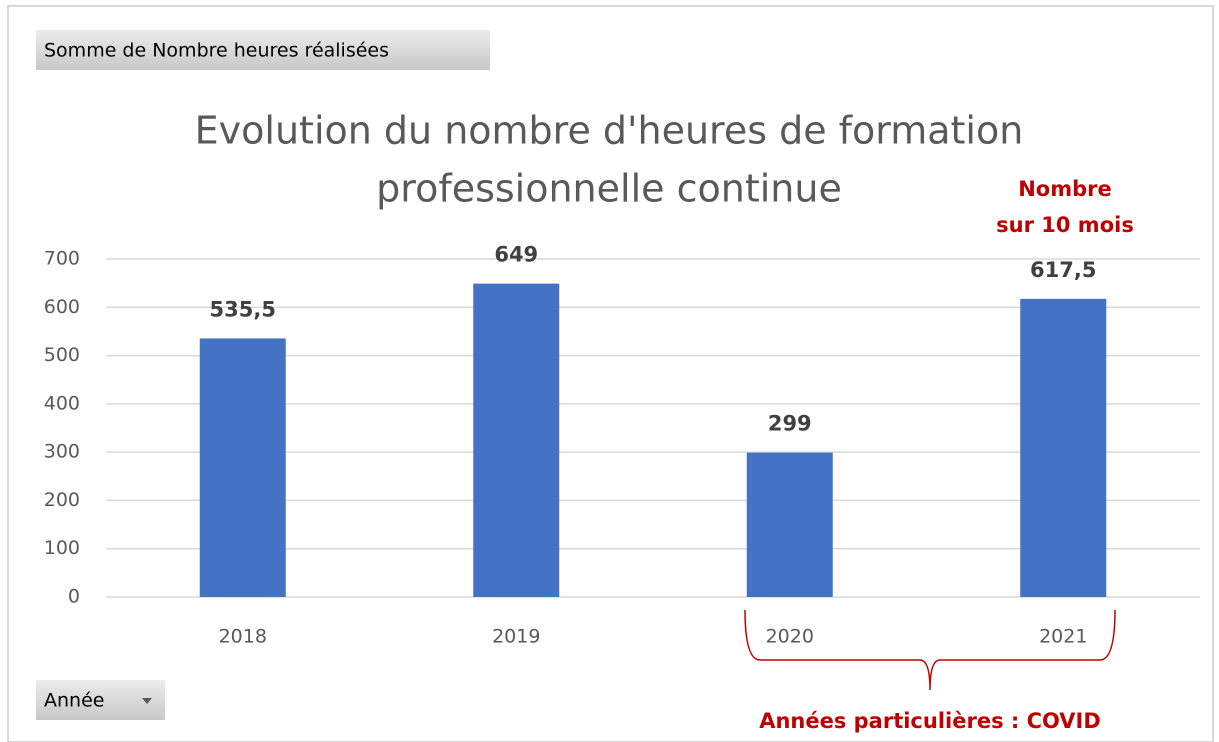 The width and height of the screenshot is (1219, 742). What do you see at coordinates (1063, 637) in the screenshot?
I see `x-tick-label: 2021` at bounding box center [1063, 637].